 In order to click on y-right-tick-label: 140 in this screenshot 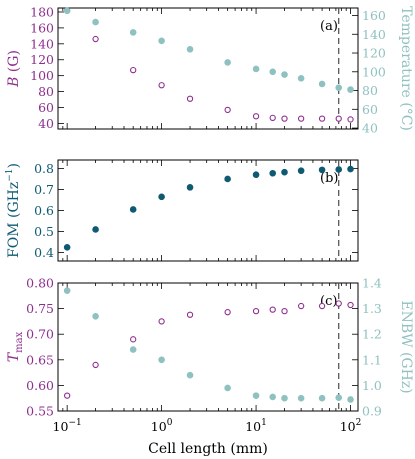, I will do `click(374, 34)`.